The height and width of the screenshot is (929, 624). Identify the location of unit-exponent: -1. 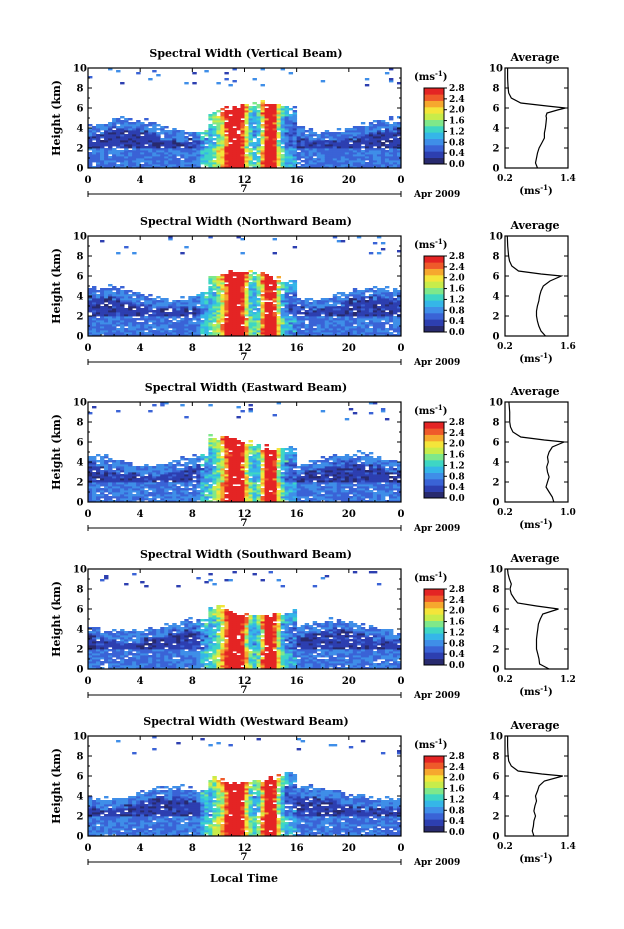
(439, 73).